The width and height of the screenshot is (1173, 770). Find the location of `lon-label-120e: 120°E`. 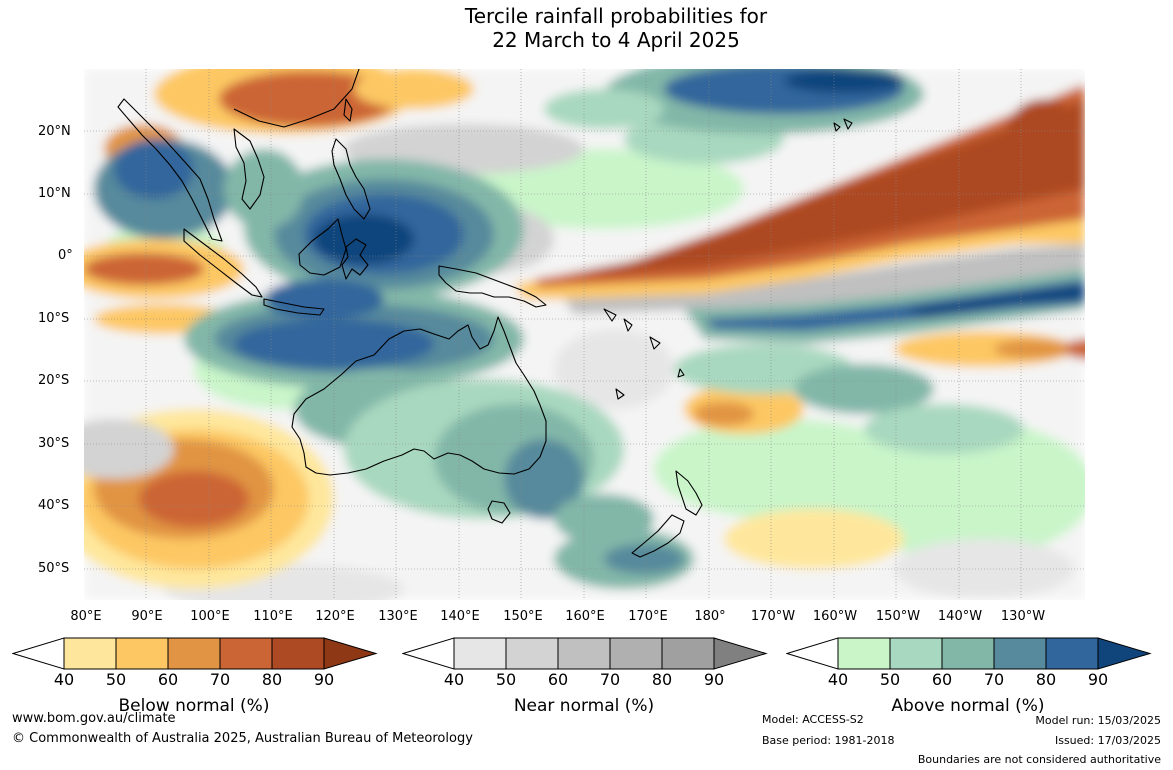

lon-label-120e: 120°E is located at coordinates (335, 616).